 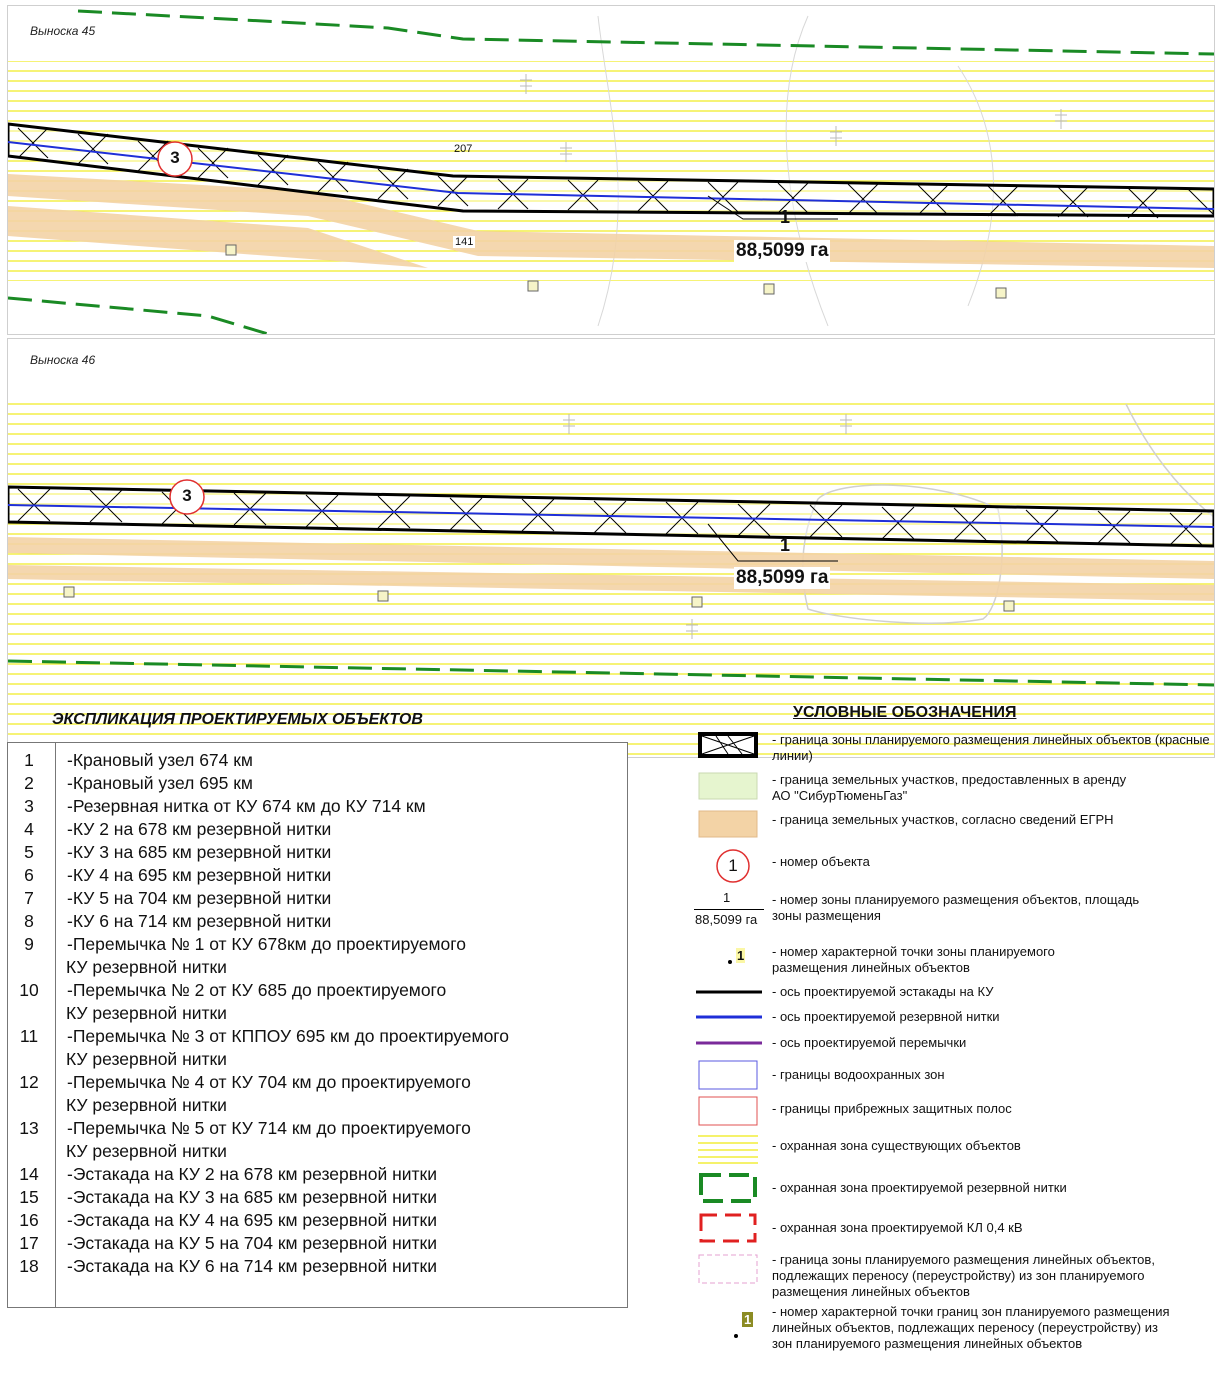 I want to click on row-number: 1, so click(x=29, y=760).